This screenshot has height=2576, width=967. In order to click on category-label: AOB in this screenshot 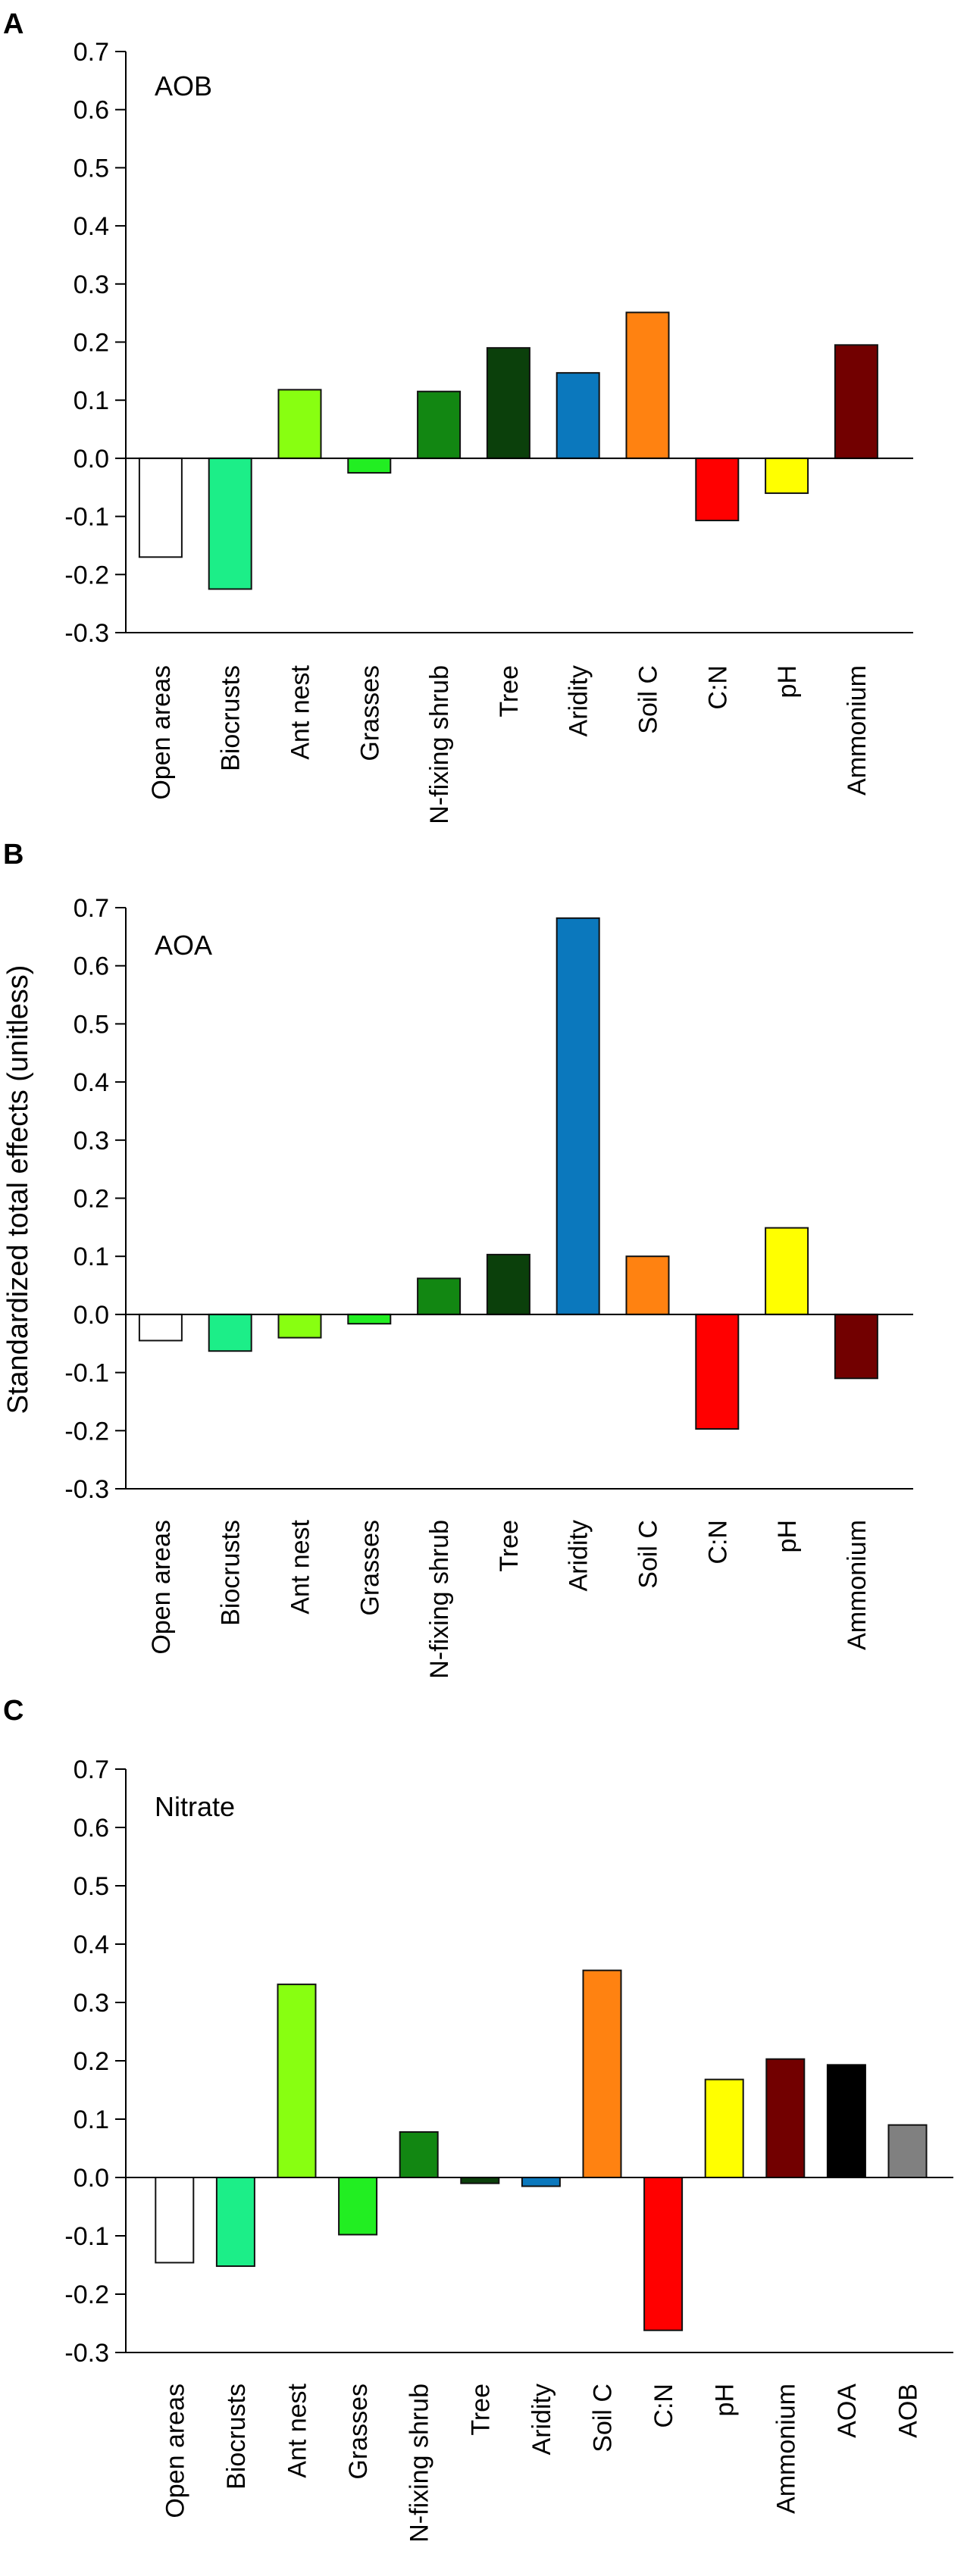, I will do `click(908, 2411)`.